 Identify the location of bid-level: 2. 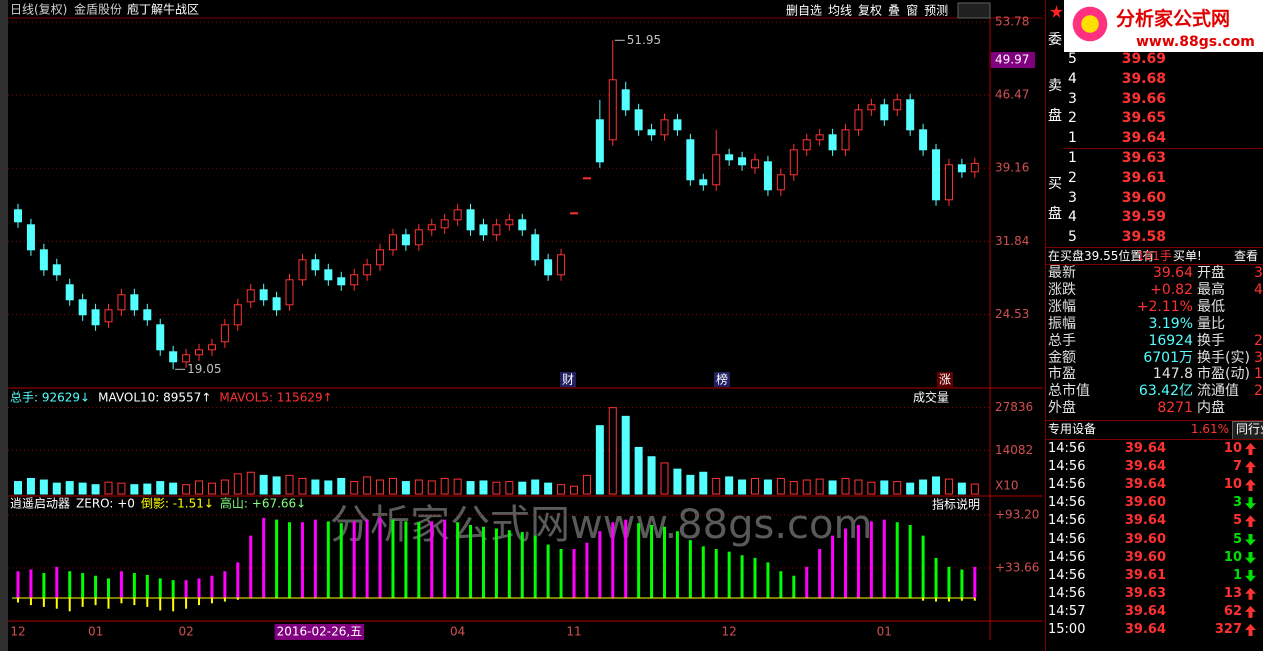
(1072, 177).